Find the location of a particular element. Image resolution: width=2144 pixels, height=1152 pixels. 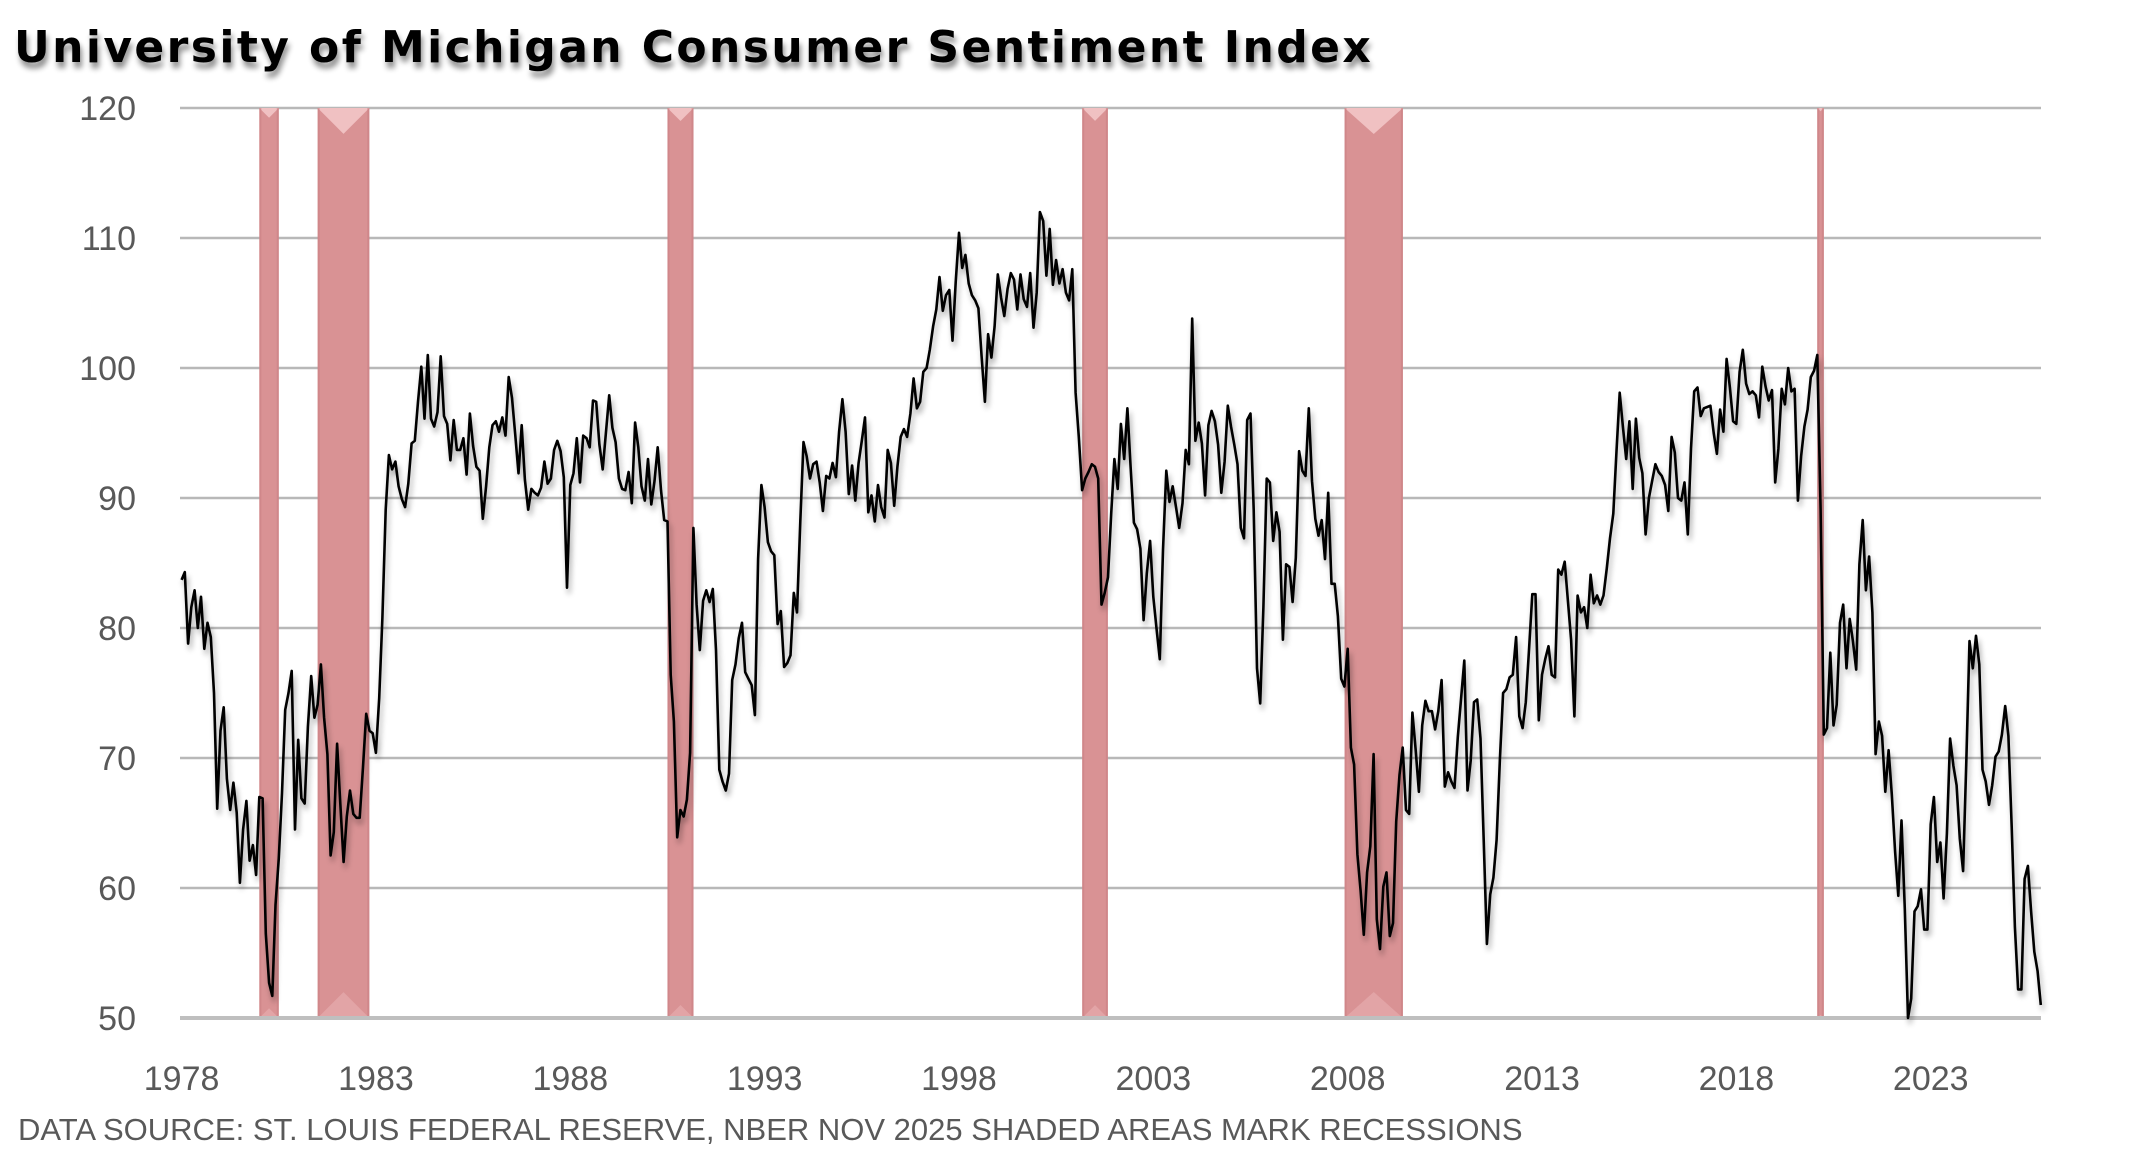

y-tick-label: 50 is located at coordinates (117, 1019).